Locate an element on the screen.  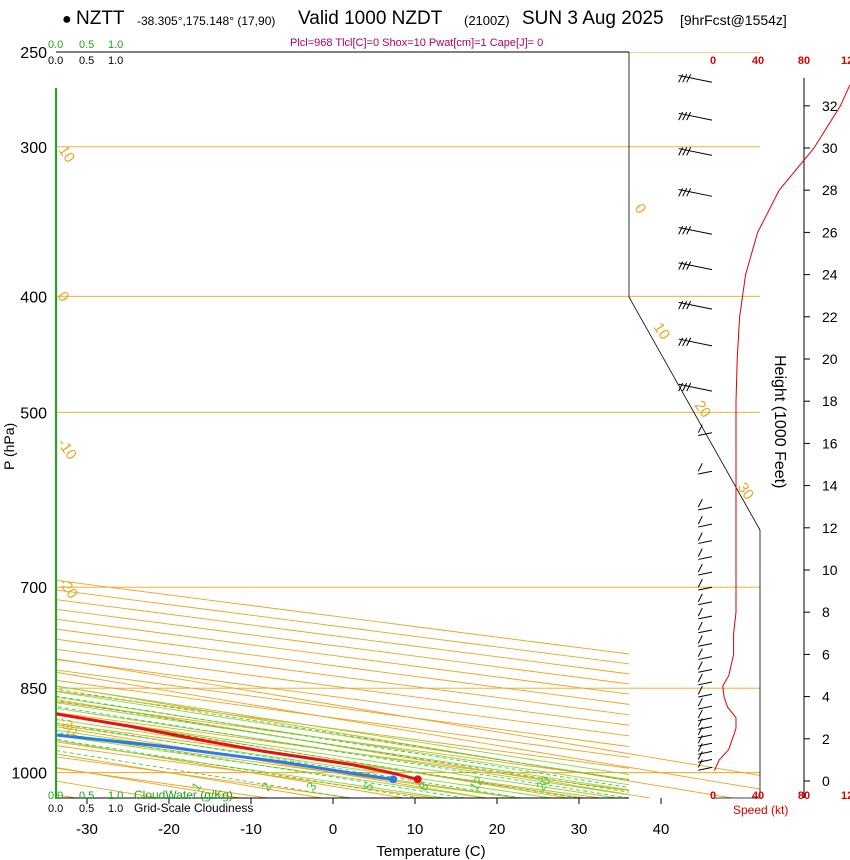
forecast-info: [9hrFcst@1554z] is located at coordinates (733, 20).